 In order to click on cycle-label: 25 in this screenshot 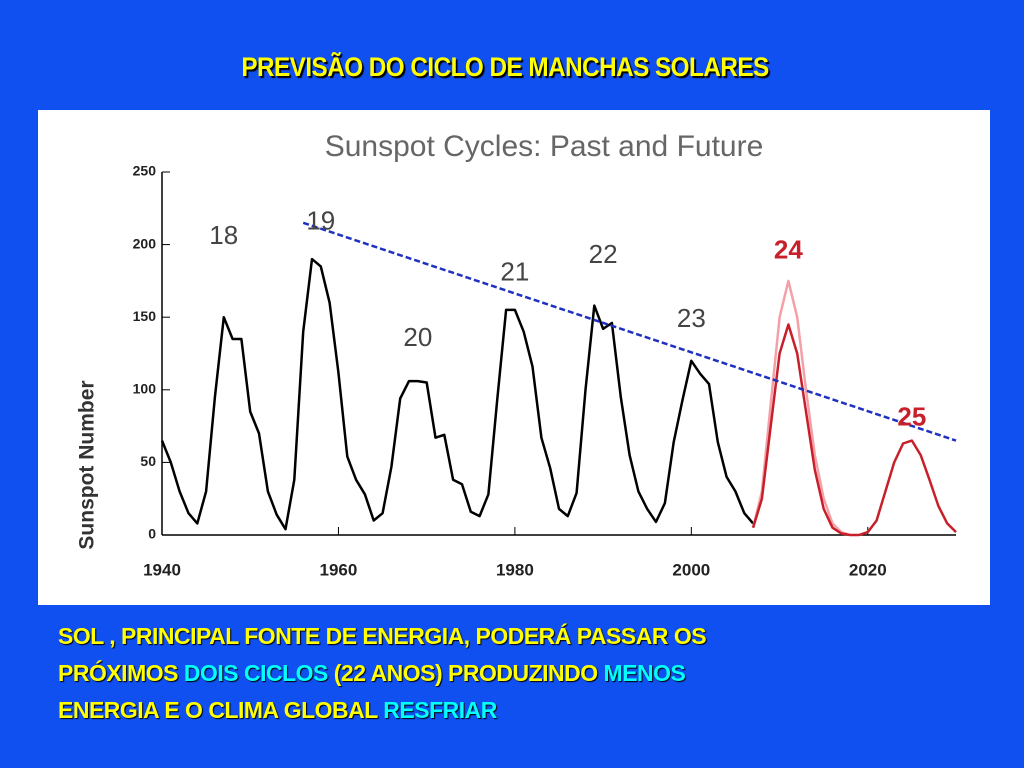, I will do `click(911, 417)`.